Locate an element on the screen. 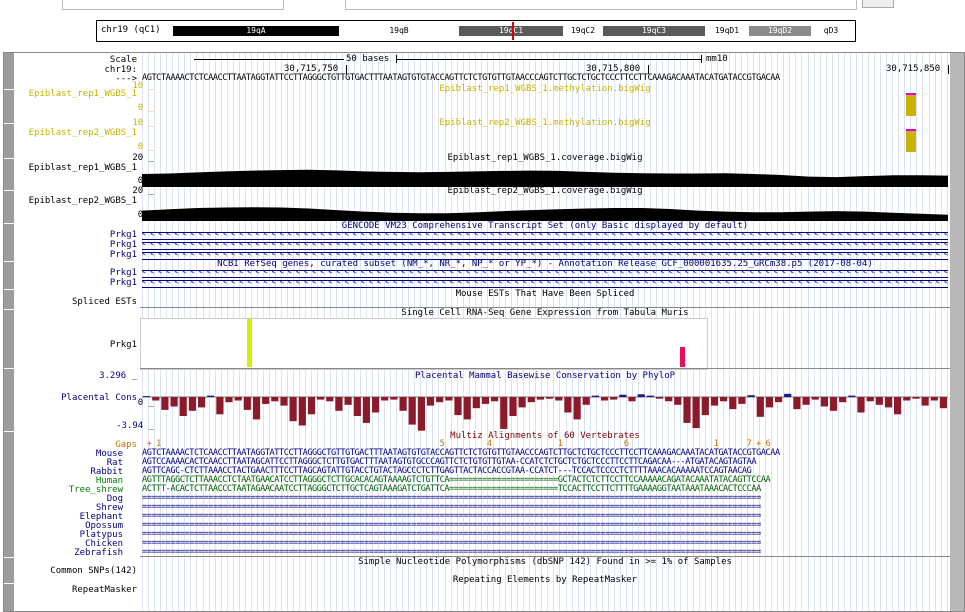 This screenshot has height=612, width=965. cov1-track-sidebar is located at coordinates (9, 175).